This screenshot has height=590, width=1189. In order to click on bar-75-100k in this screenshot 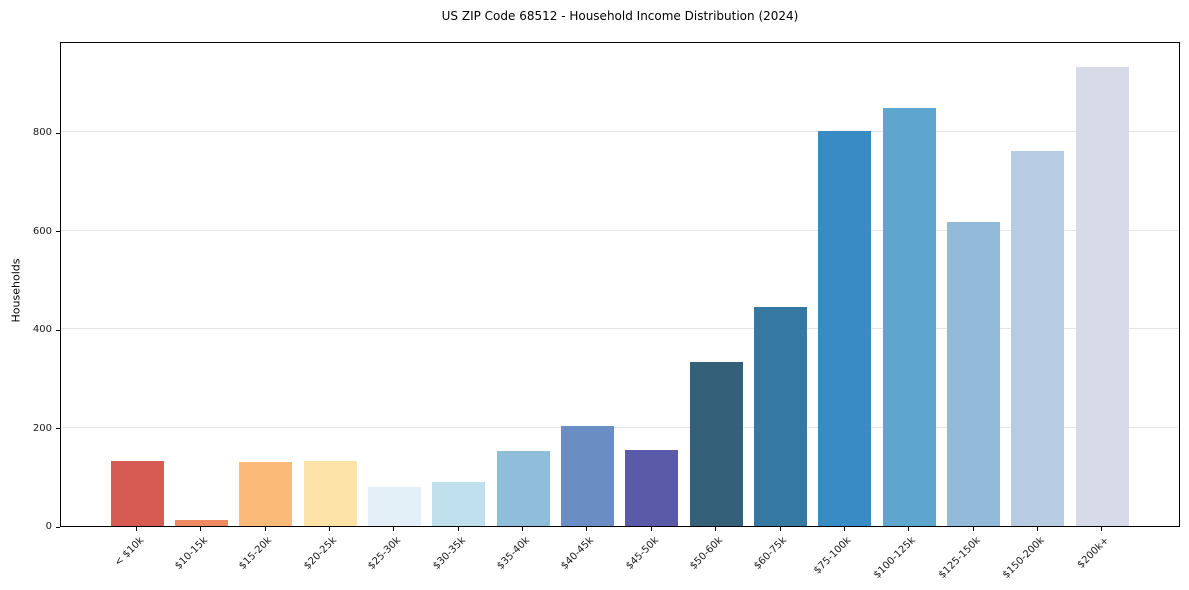, I will do `click(845, 328)`.